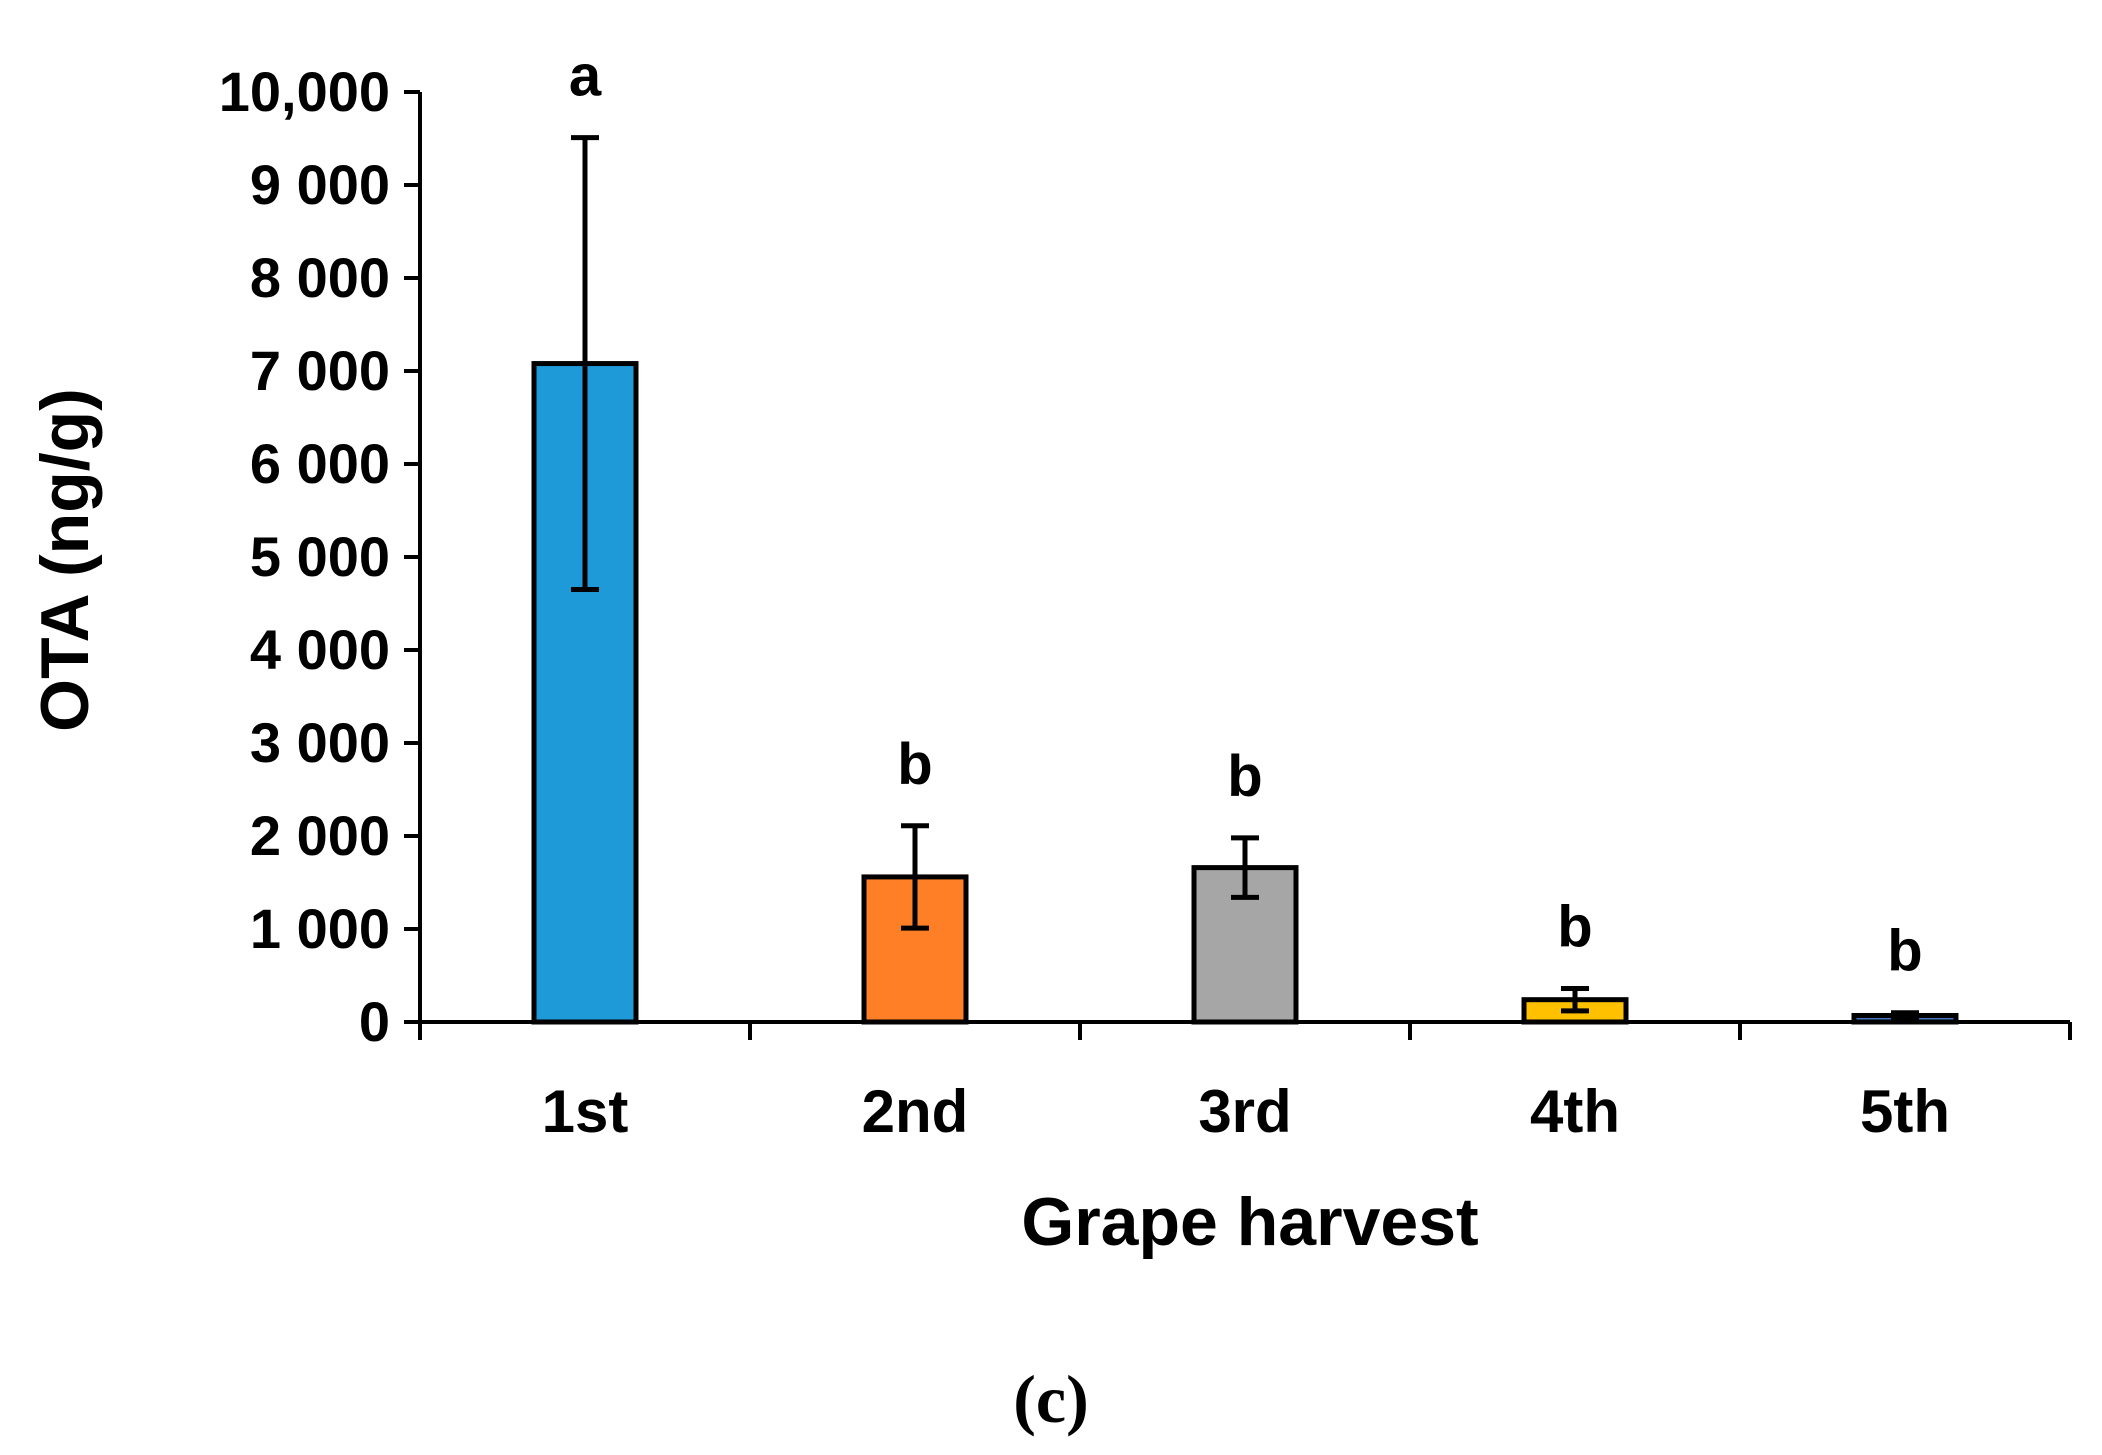  Describe the element at coordinates (1245, 867) in the screenshot. I see `error-bar-3rd` at that location.